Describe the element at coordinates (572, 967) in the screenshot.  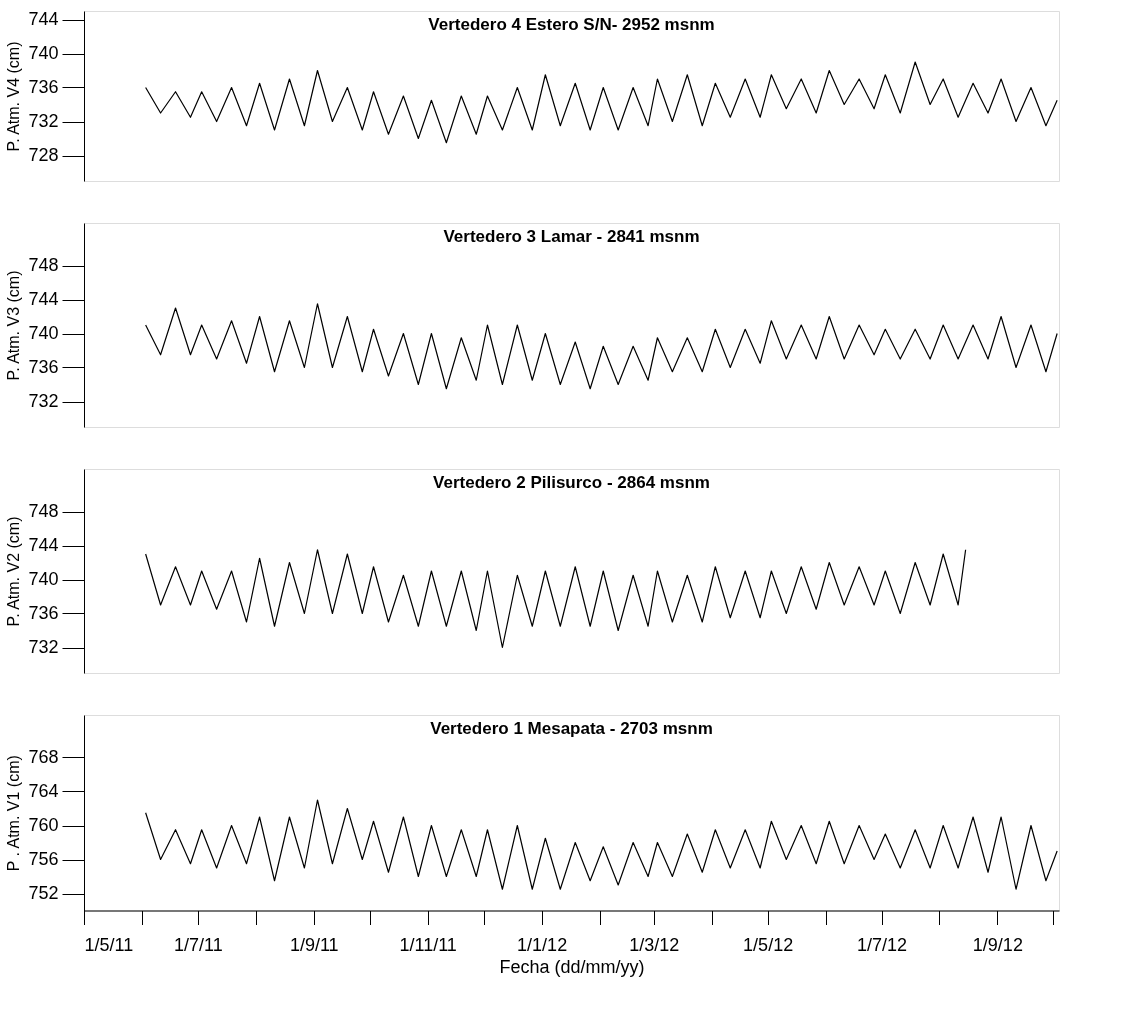
I see `x-axis-title: Fecha (dd/mm/yy)` at that location.